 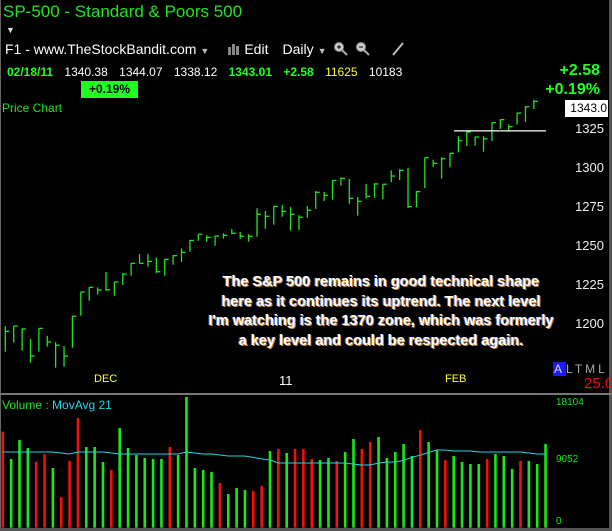 I want to click on y-tick-label: 1225, so click(x=589, y=284).